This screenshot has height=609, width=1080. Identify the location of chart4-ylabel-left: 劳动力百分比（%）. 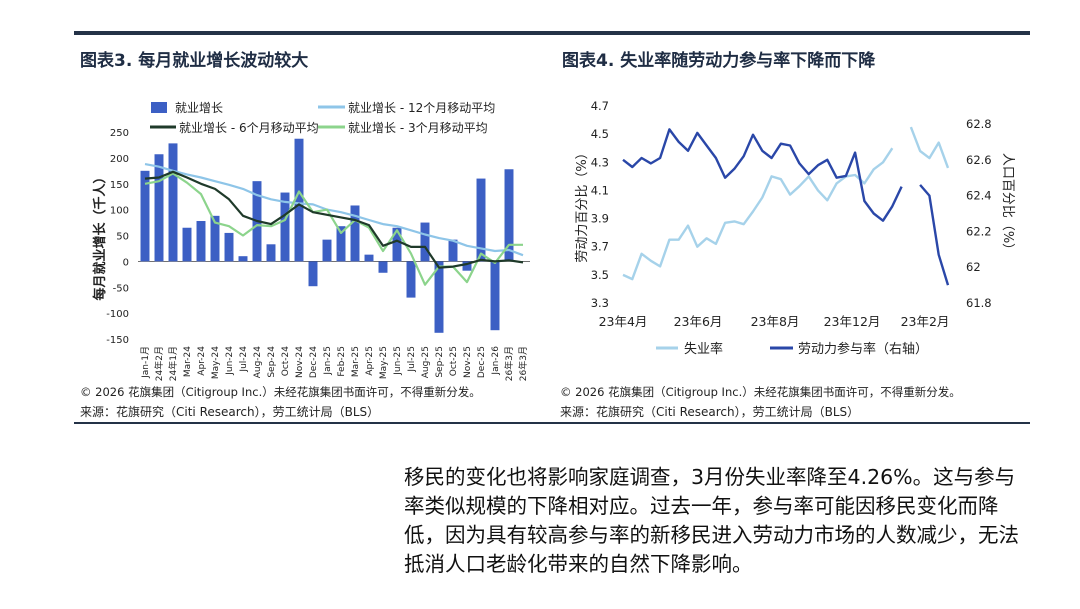
(582, 204).